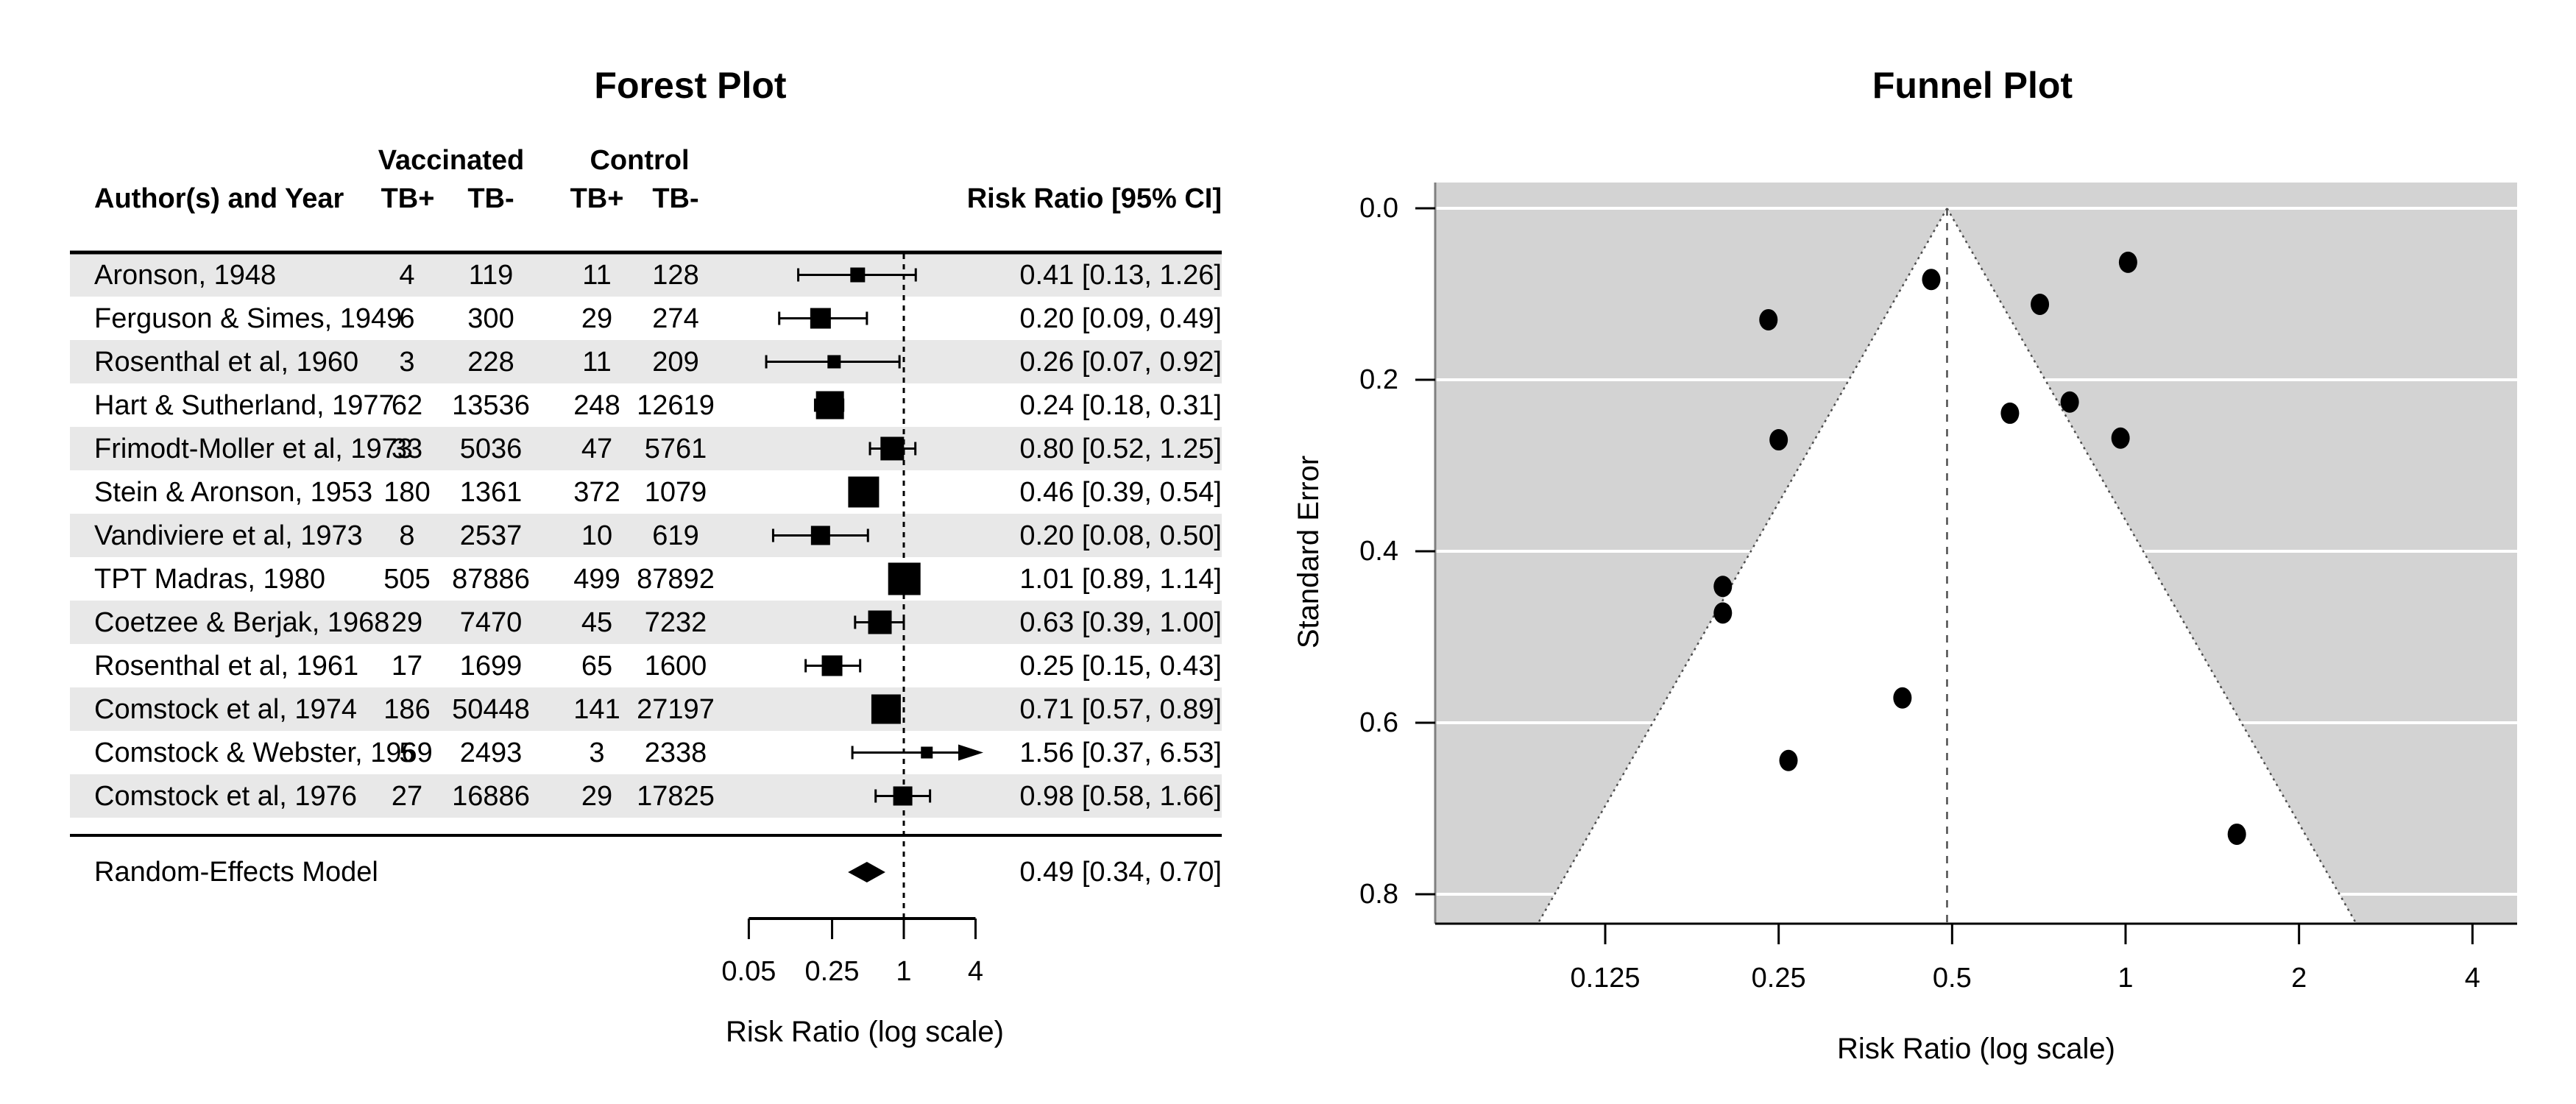 This screenshot has height=1104, width=2576. Describe the element at coordinates (228, 535) in the screenshot. I see `study-author: Vandiviere et al, 1973` at that location.